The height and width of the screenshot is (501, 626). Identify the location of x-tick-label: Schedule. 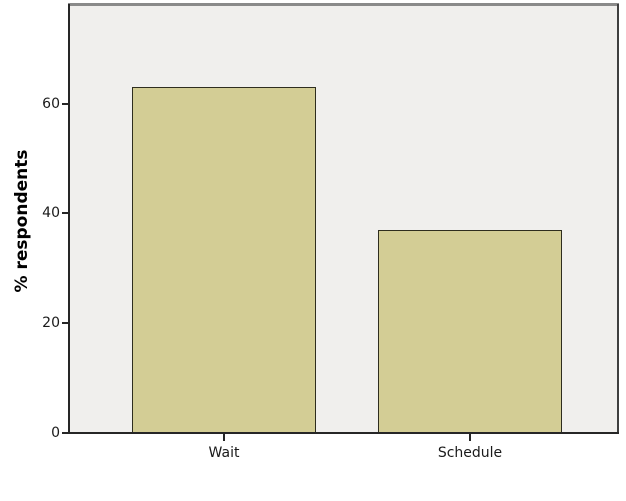
(470, 453).